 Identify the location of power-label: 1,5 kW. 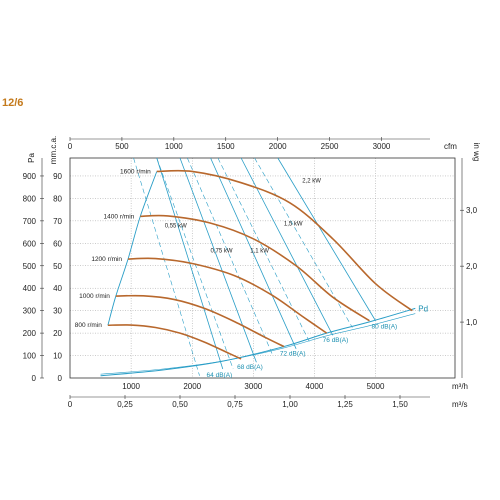
(293, 224).